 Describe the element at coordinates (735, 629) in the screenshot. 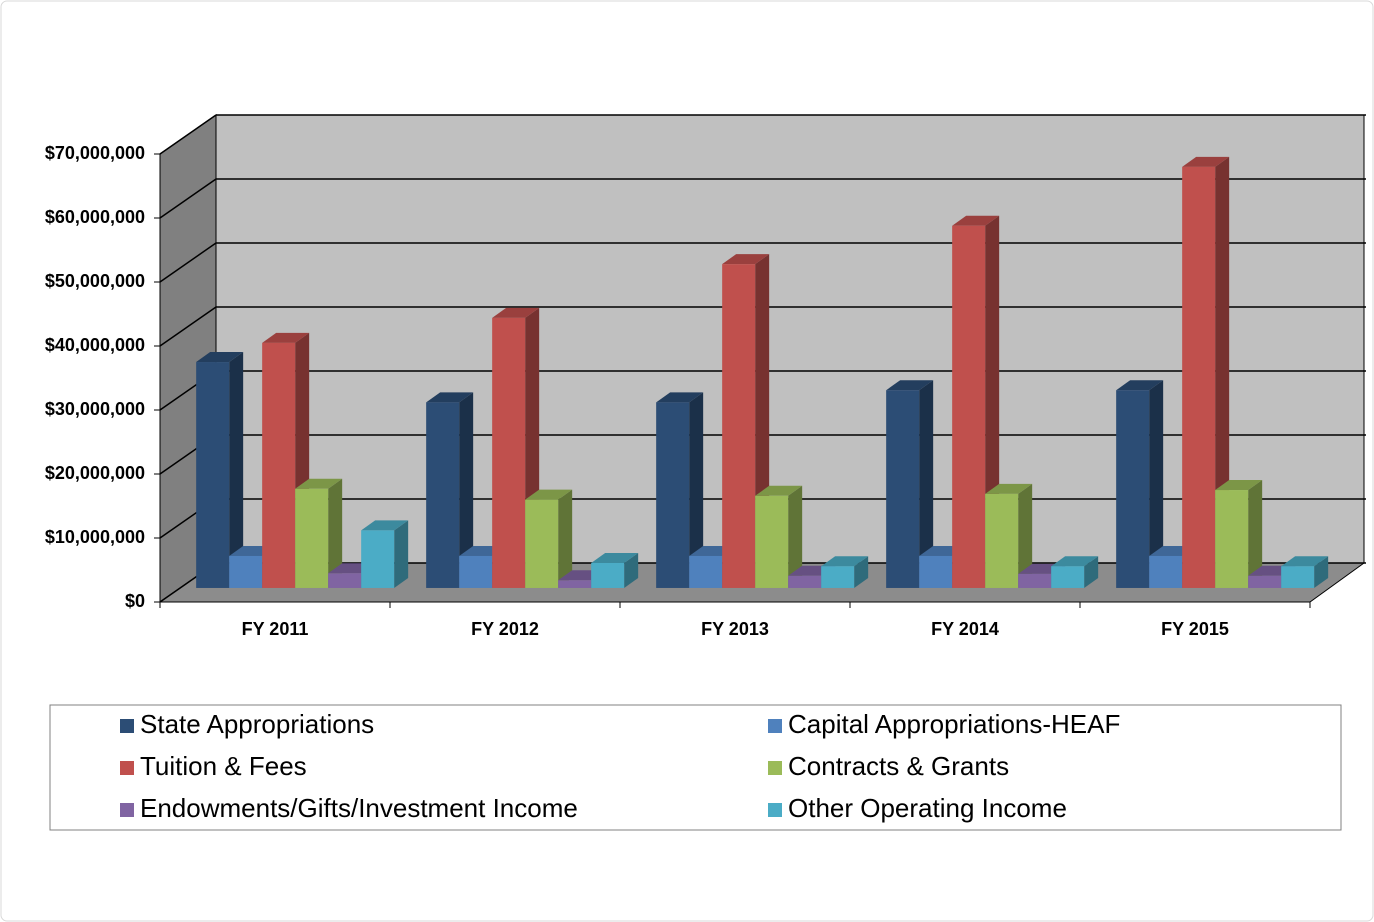

I see `x-tick-label: FY 2013` at that location.